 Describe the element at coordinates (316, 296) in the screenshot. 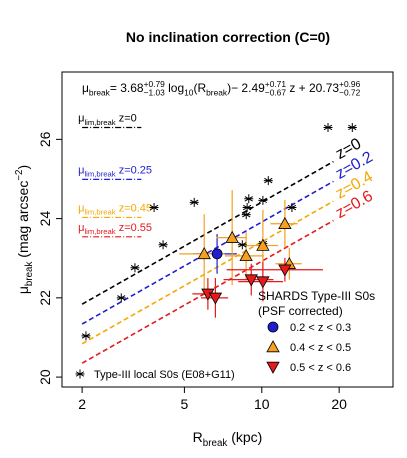

I see `legend-title: SHARDS Type-III S0s` at that location.